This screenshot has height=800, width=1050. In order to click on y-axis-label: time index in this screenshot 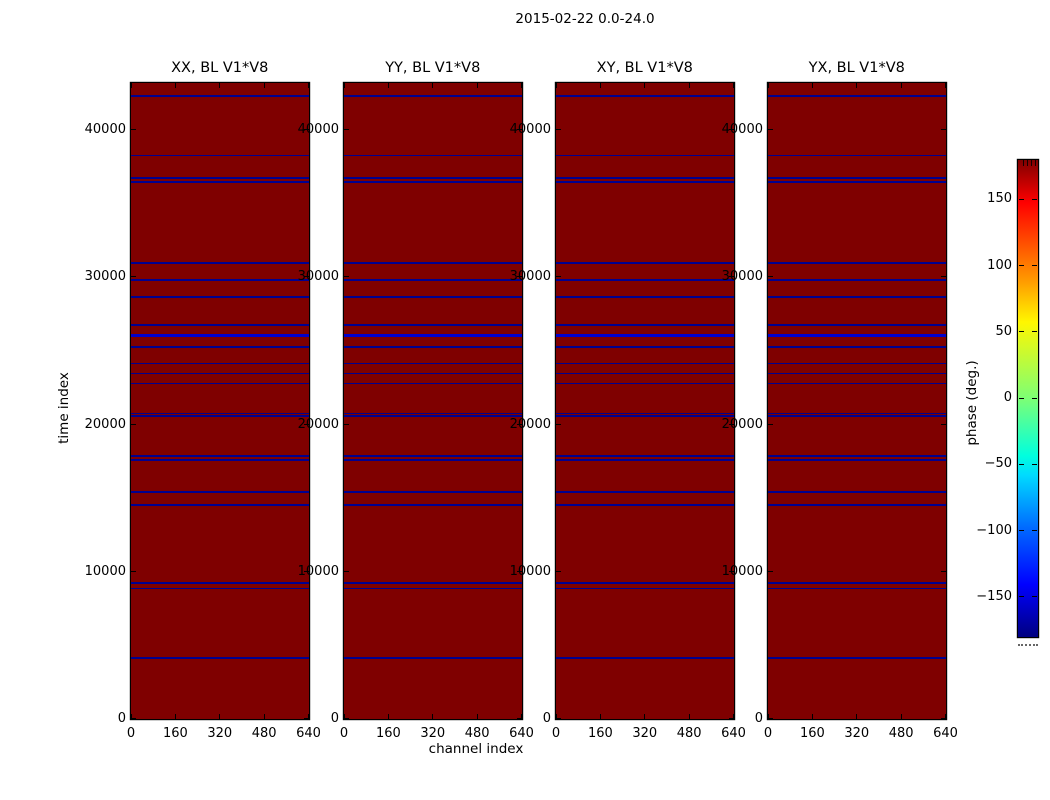, I will do `click(64, 408)`.